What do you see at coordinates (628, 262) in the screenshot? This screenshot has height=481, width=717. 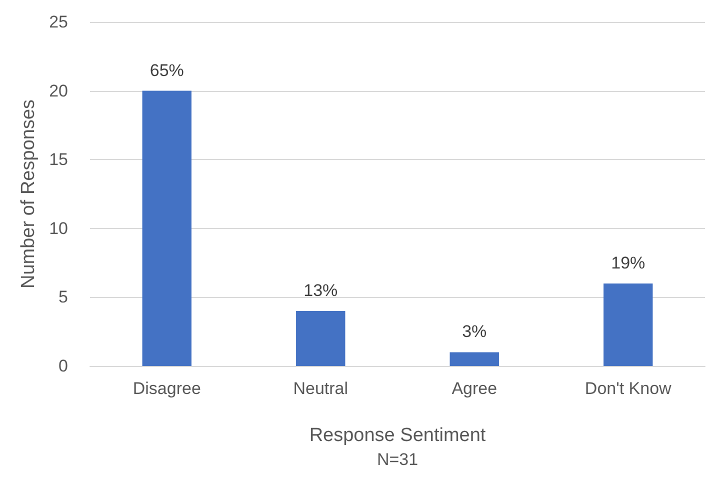 I see `annotation: 19%` at bounding box center [628, 262].